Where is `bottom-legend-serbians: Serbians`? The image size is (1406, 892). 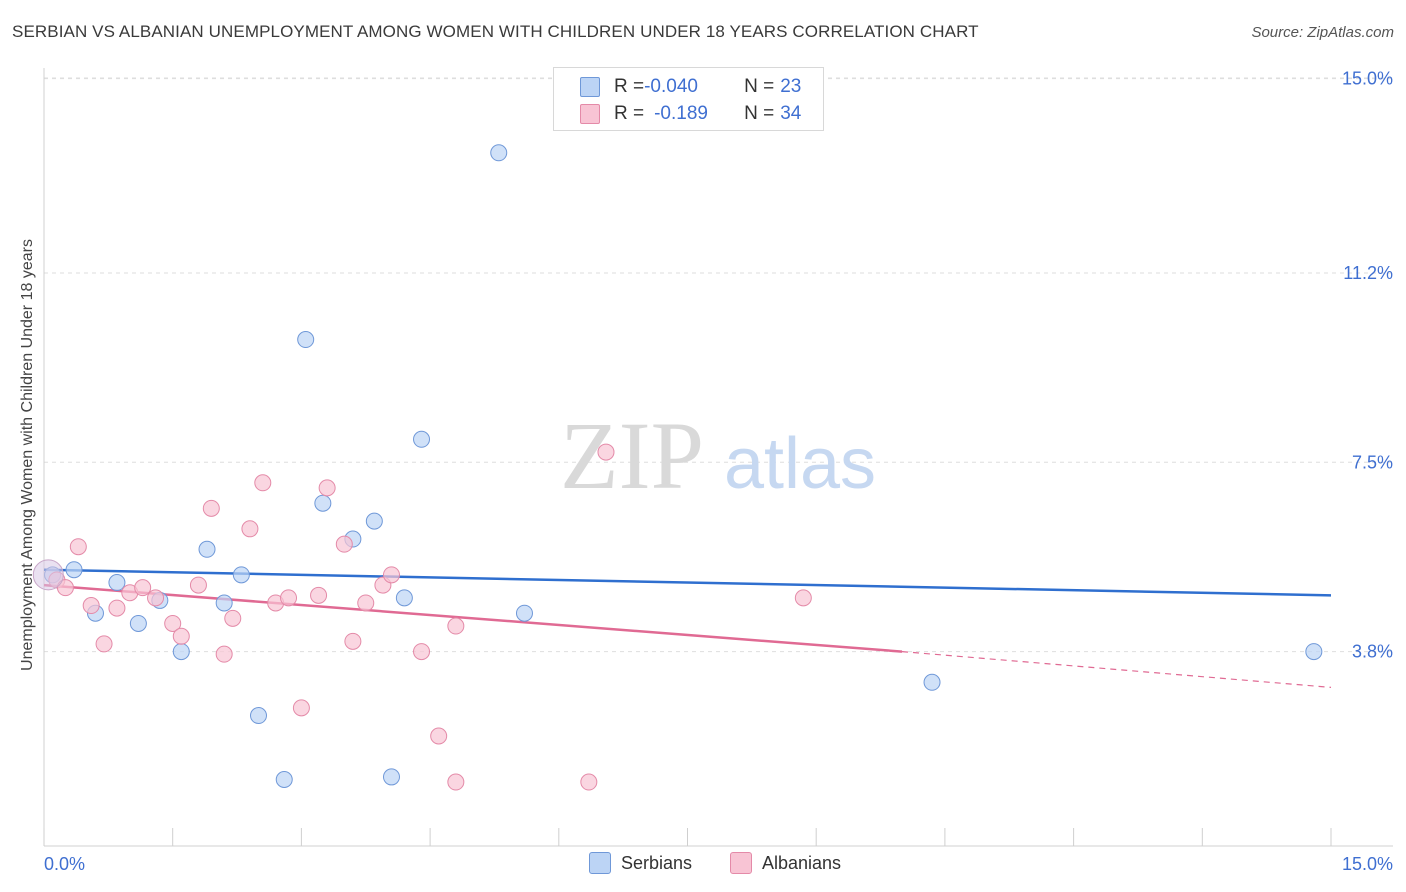 bottom-legend-serbians: Serbians is located at coordinates (640, 863).